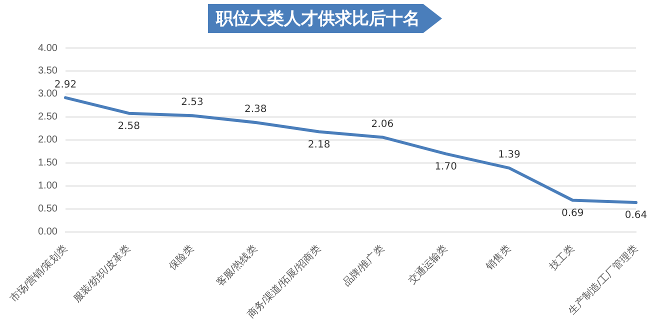  What do you see at coordinates (428, 264) in the screenshot?
I see `x-tick-label: 交通运输类` at bounding box center [428, 264].